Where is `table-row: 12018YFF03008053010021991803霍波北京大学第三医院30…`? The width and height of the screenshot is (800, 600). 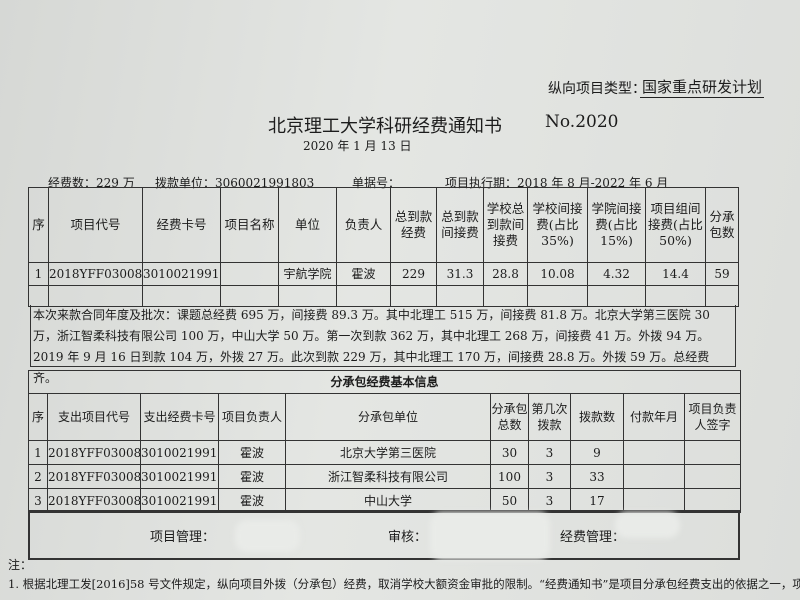 table-row: 12018YFF03008053010021991803霍波北京大学第三医院30… is located at coordinates (385, 452).